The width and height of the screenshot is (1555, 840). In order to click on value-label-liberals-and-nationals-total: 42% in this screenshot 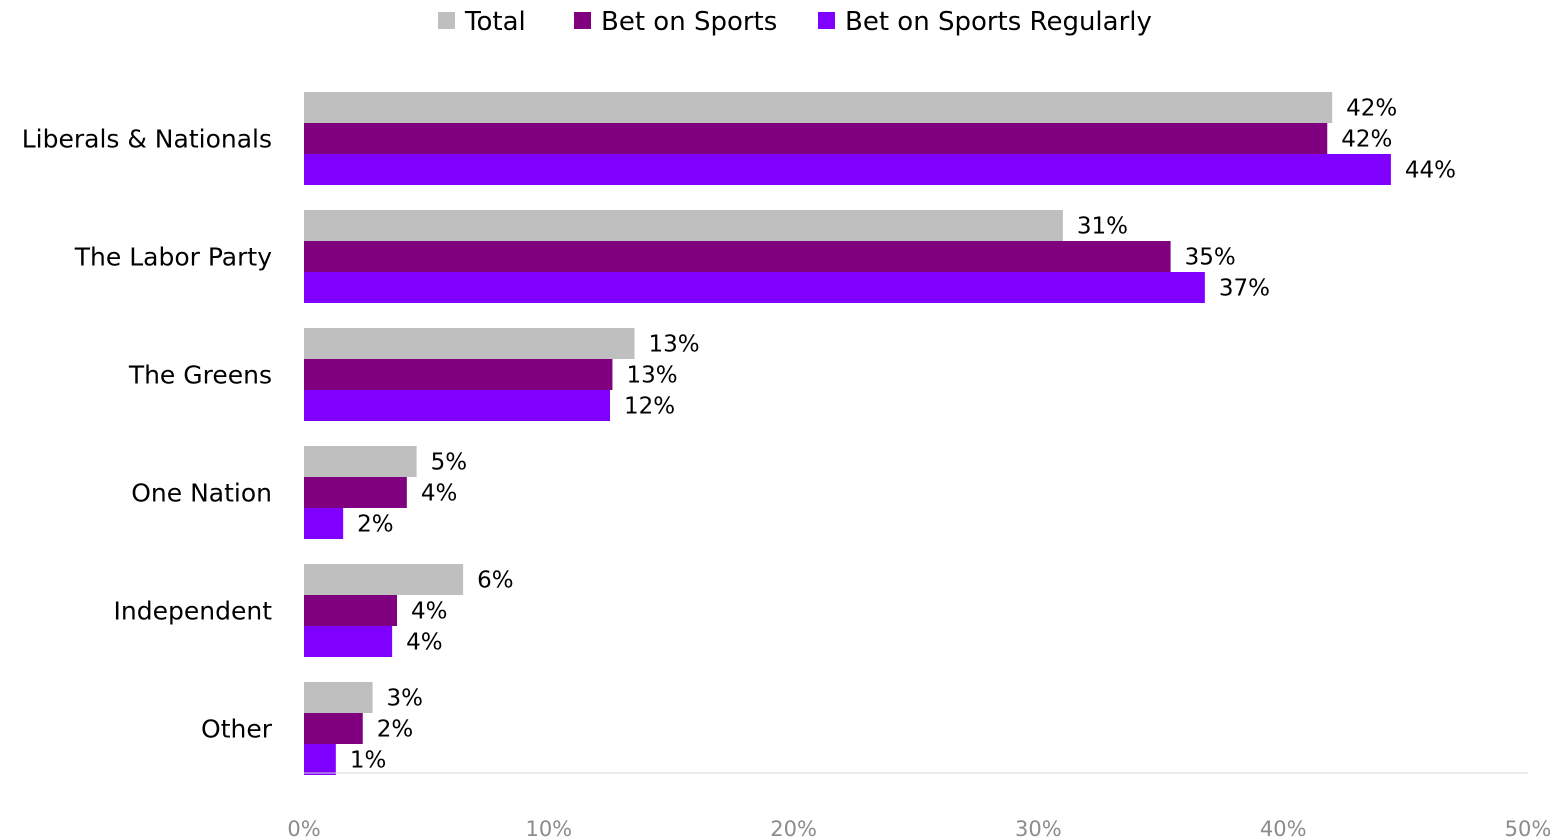, I will do `click(1371, 109)`.